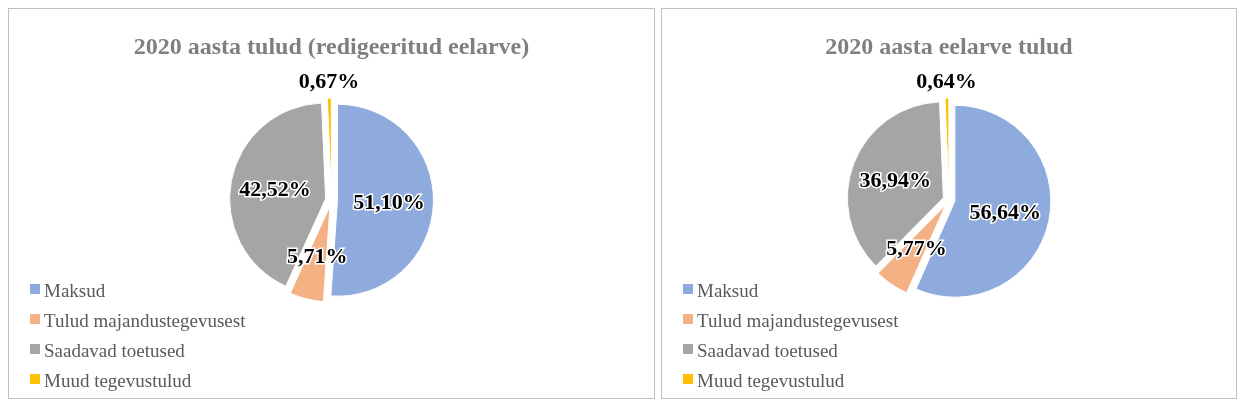 This screenshot has height=407, width=1245. Describe the element at coordinates (949, 46) in the screenshot. I see `chart-title: 2020 aasta eelarve tulud` at that location.